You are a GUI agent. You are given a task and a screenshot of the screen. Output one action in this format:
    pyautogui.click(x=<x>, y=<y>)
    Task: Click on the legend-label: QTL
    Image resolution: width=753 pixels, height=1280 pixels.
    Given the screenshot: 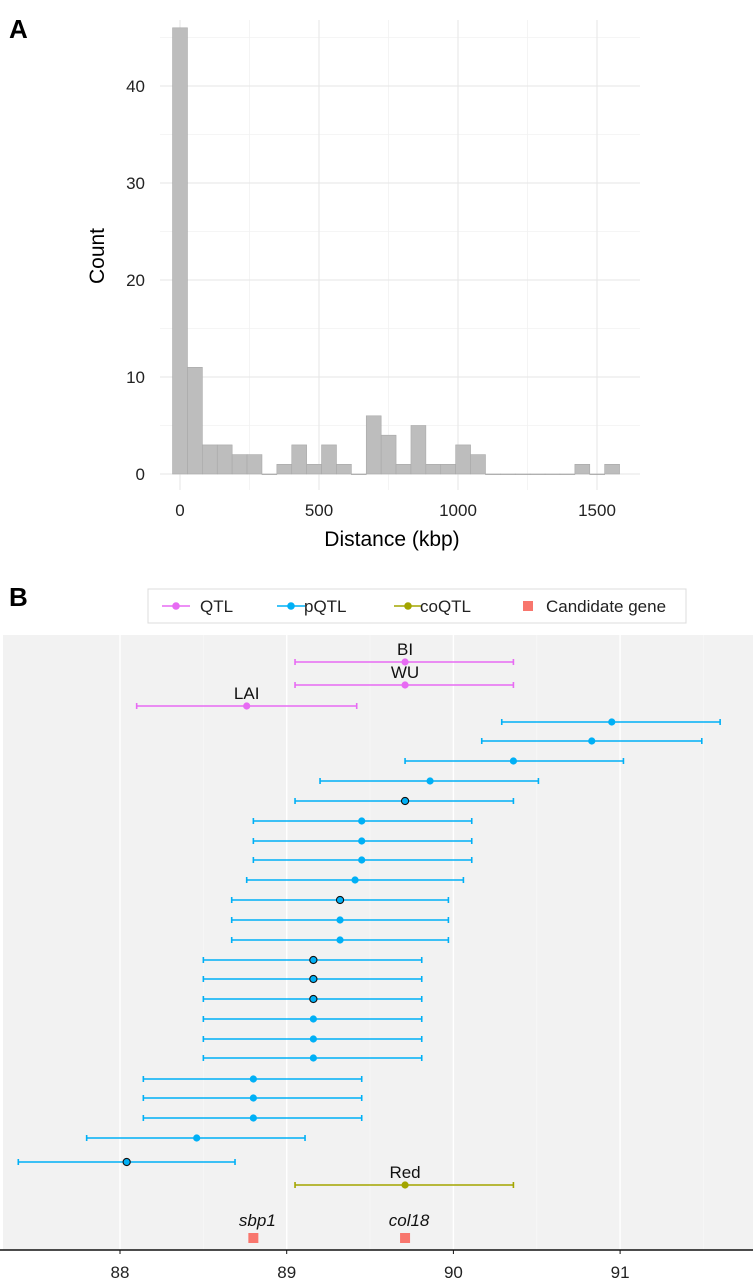 What is the action you would take?
    pyautogui.click(x=216, y=606)
    